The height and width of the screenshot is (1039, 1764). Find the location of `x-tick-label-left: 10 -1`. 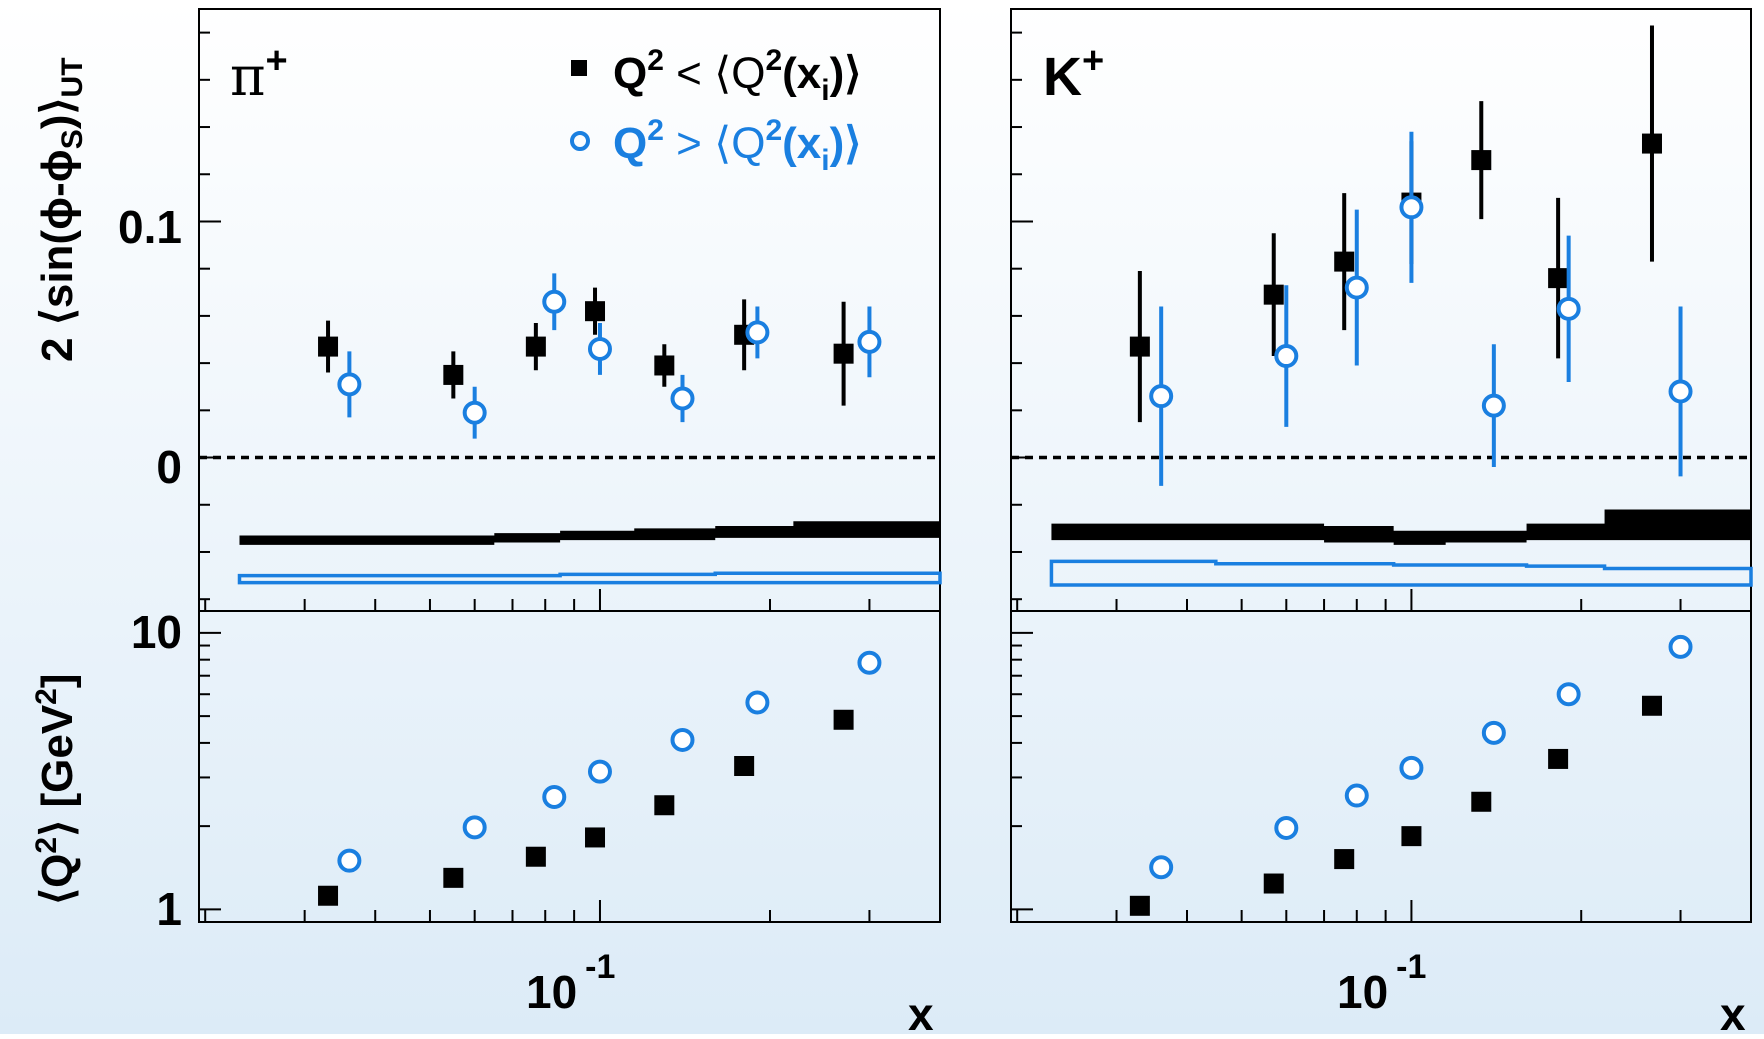

x-tick-label-left: 10 -1 is located at coordinates (570, 983).